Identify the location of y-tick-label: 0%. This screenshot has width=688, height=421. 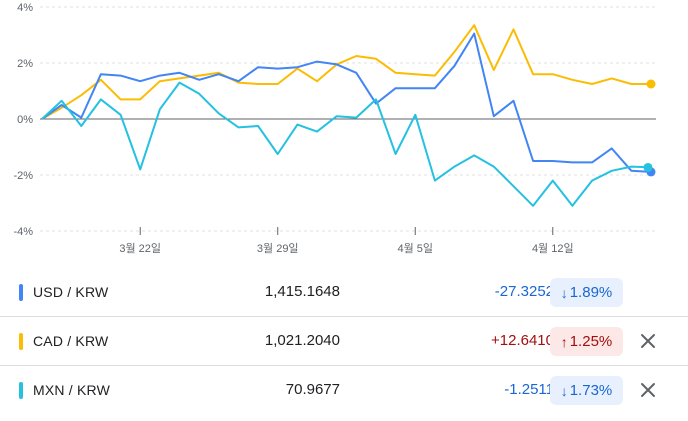
(25, 120).